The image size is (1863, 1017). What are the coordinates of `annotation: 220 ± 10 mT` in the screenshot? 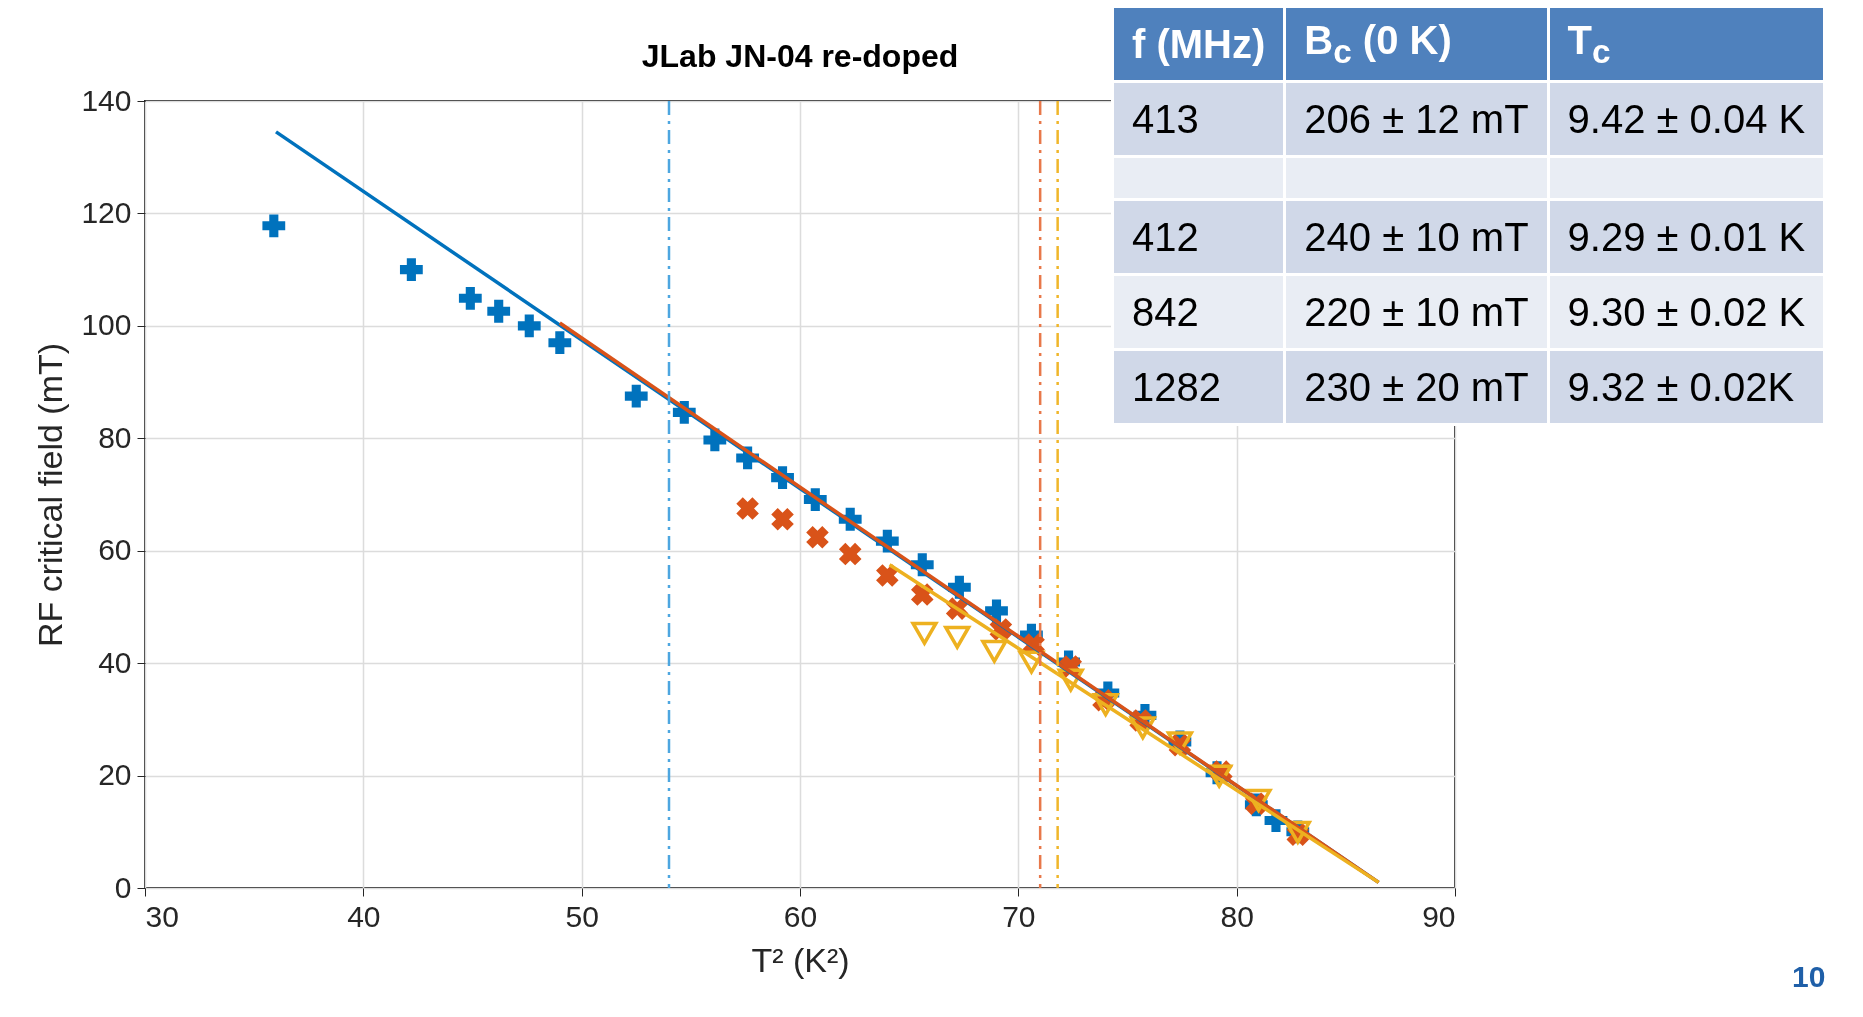 It's located at (1416, 312).